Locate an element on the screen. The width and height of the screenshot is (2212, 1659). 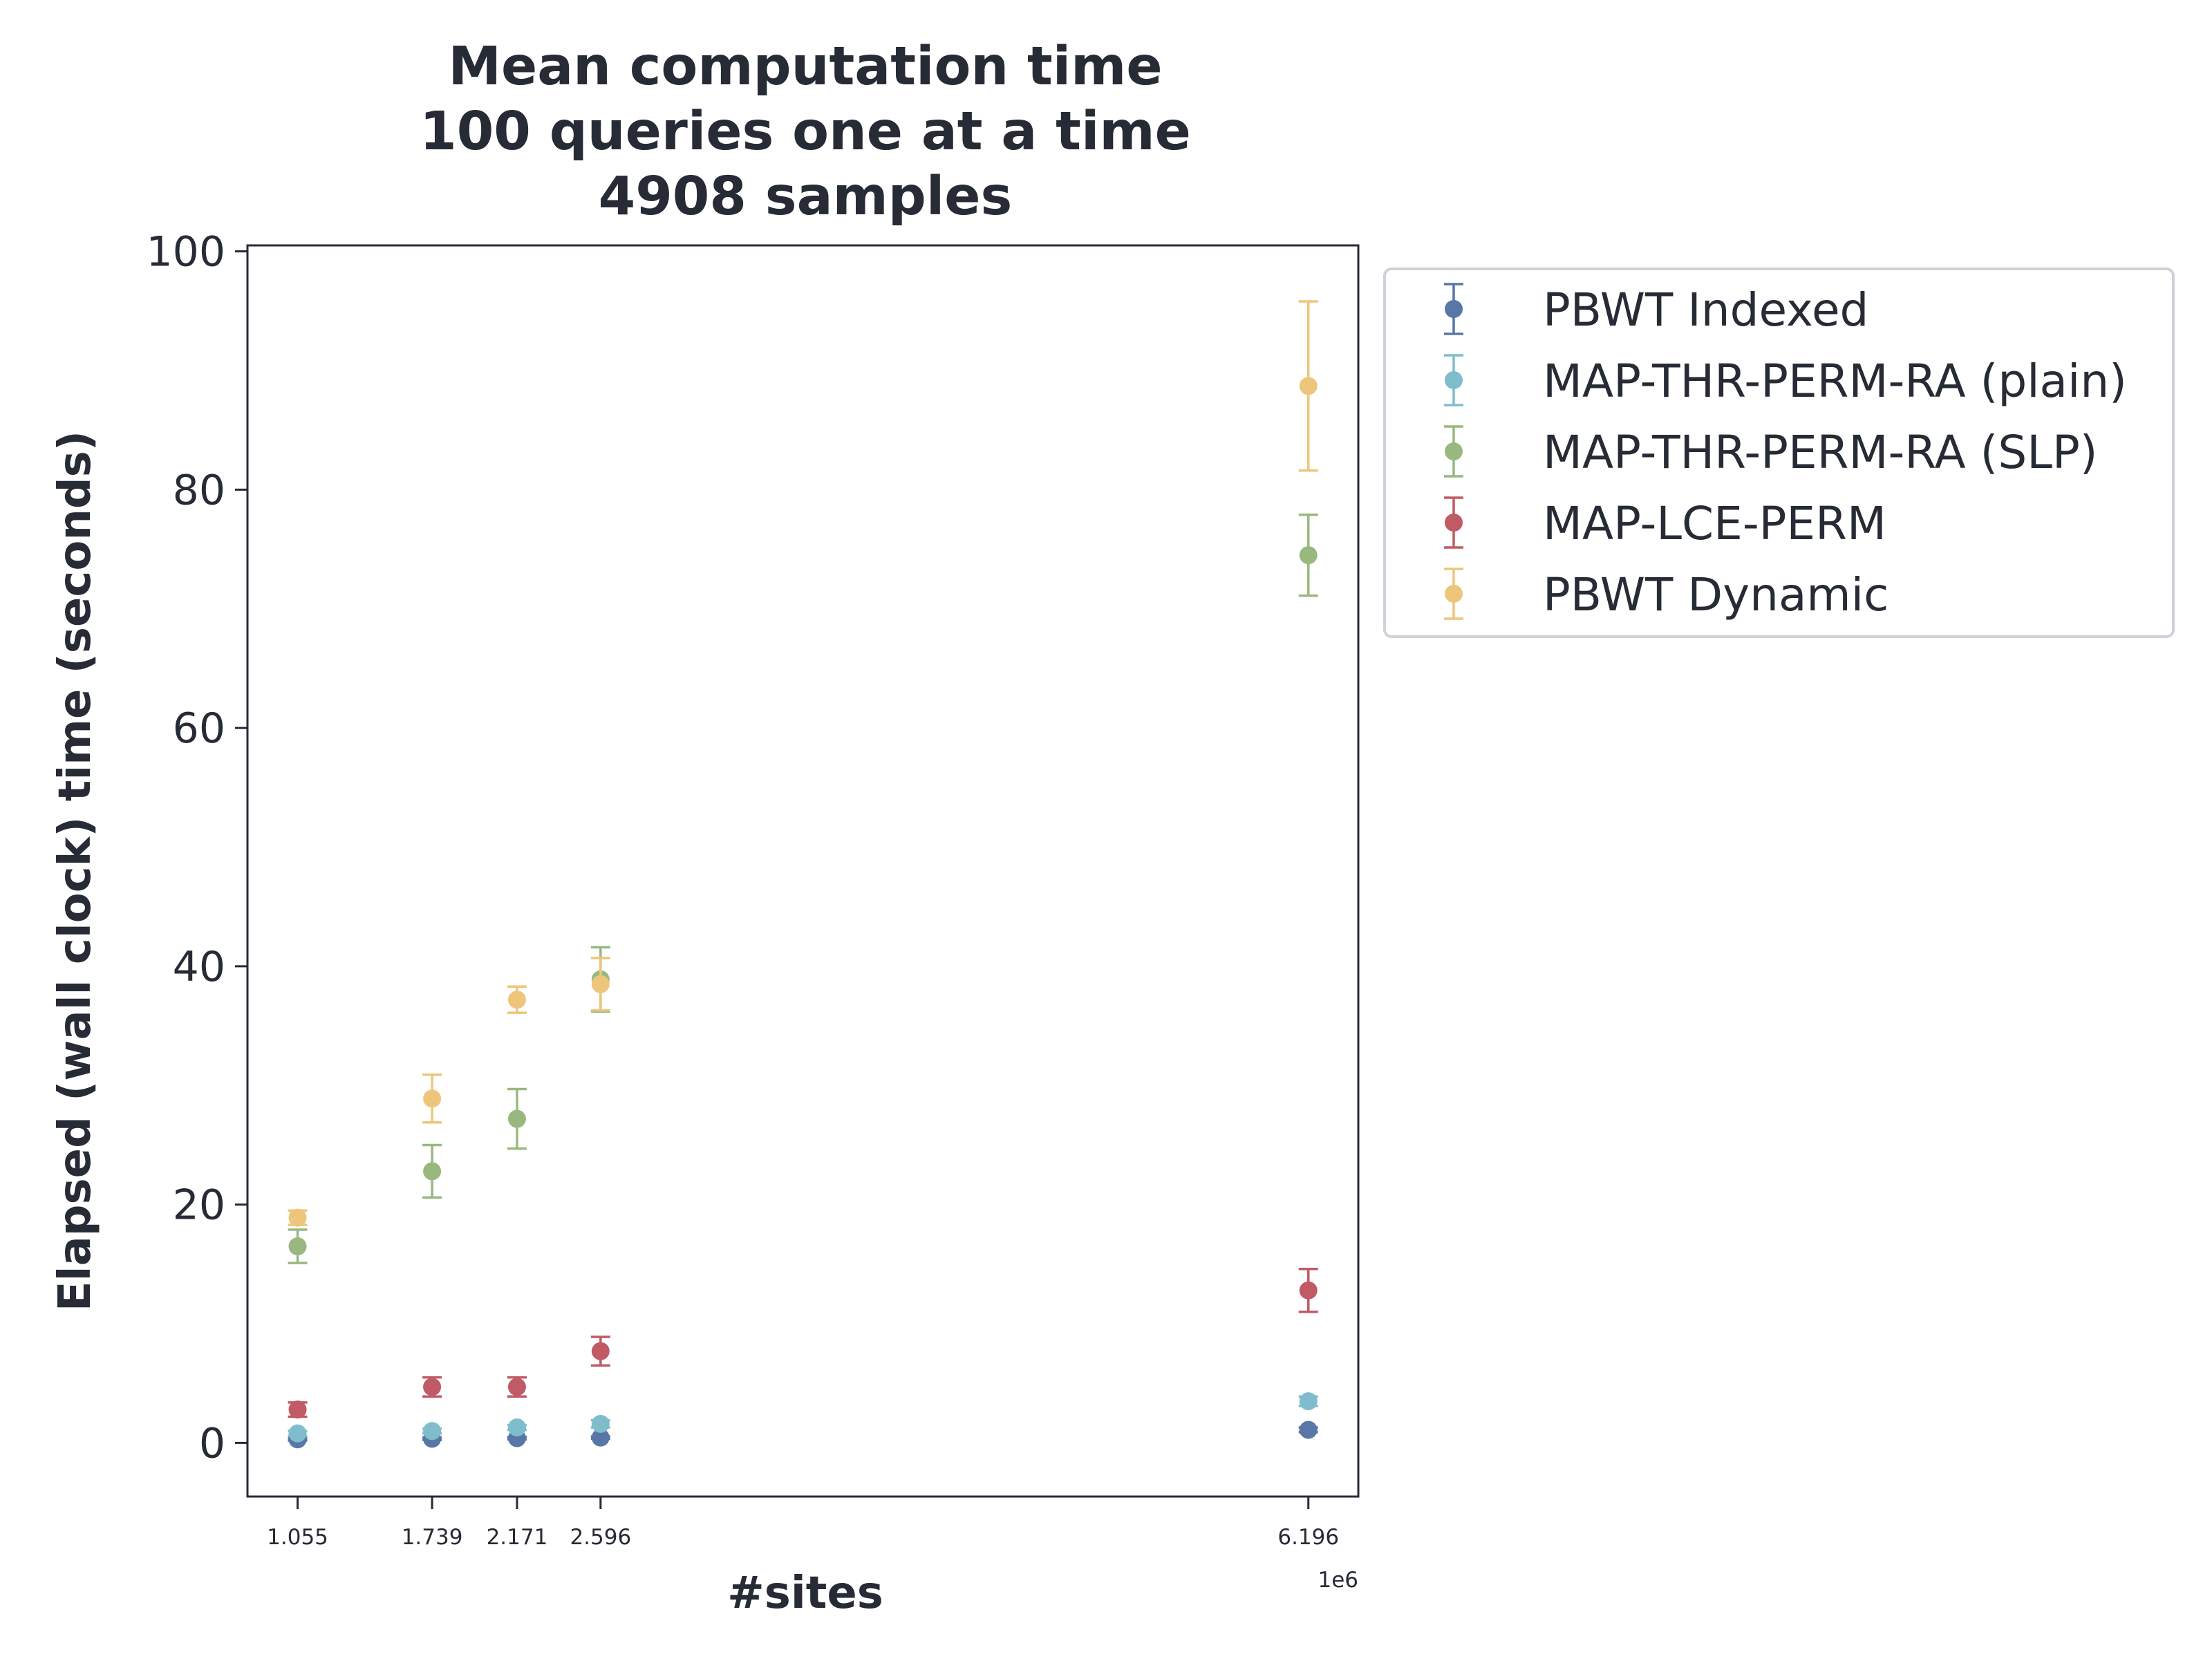
legend-label: MAP-LCE-PERM is located at coordinates (1714, 523).